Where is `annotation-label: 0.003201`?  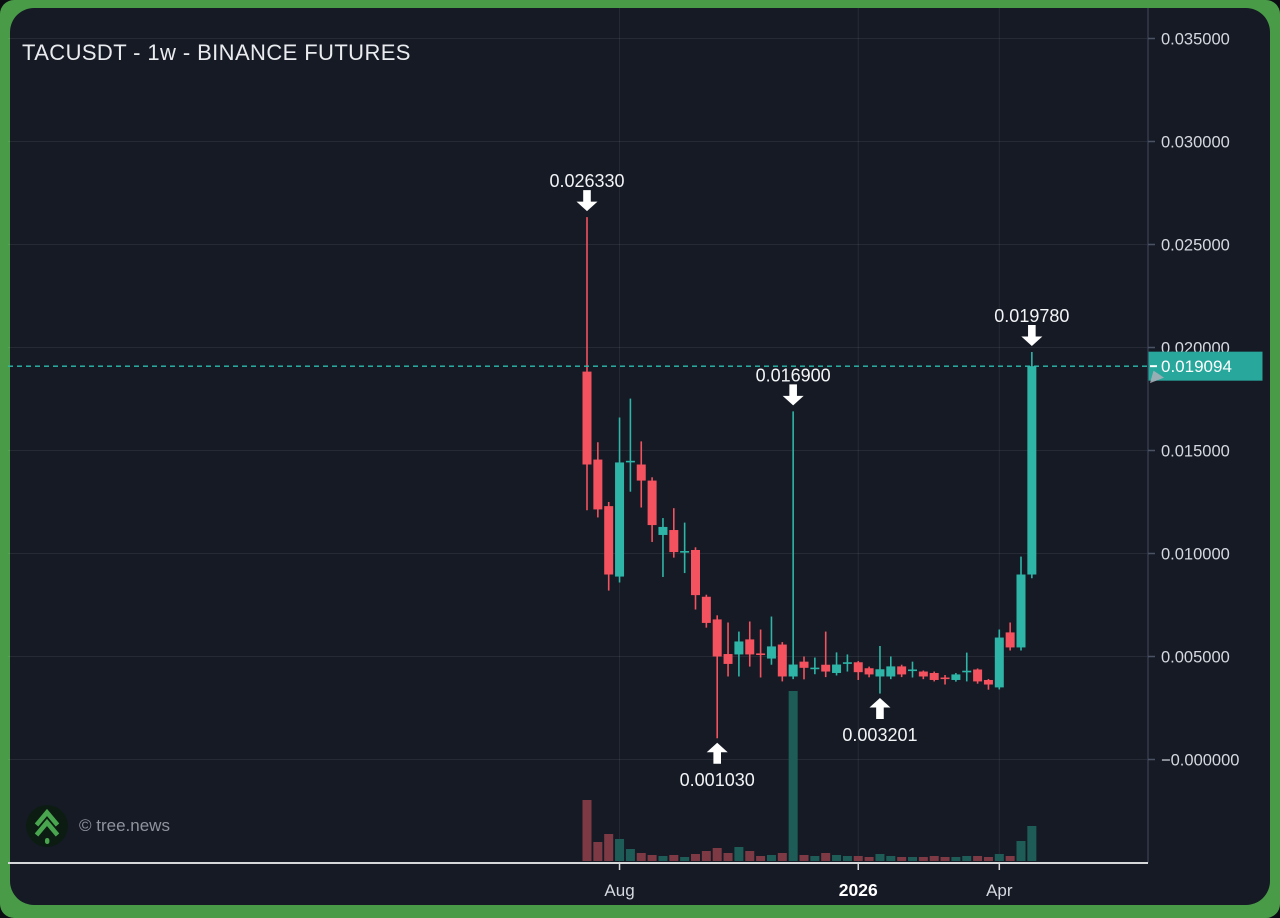 annotation-label: 0.003201 is located at coordinates (879, 735).